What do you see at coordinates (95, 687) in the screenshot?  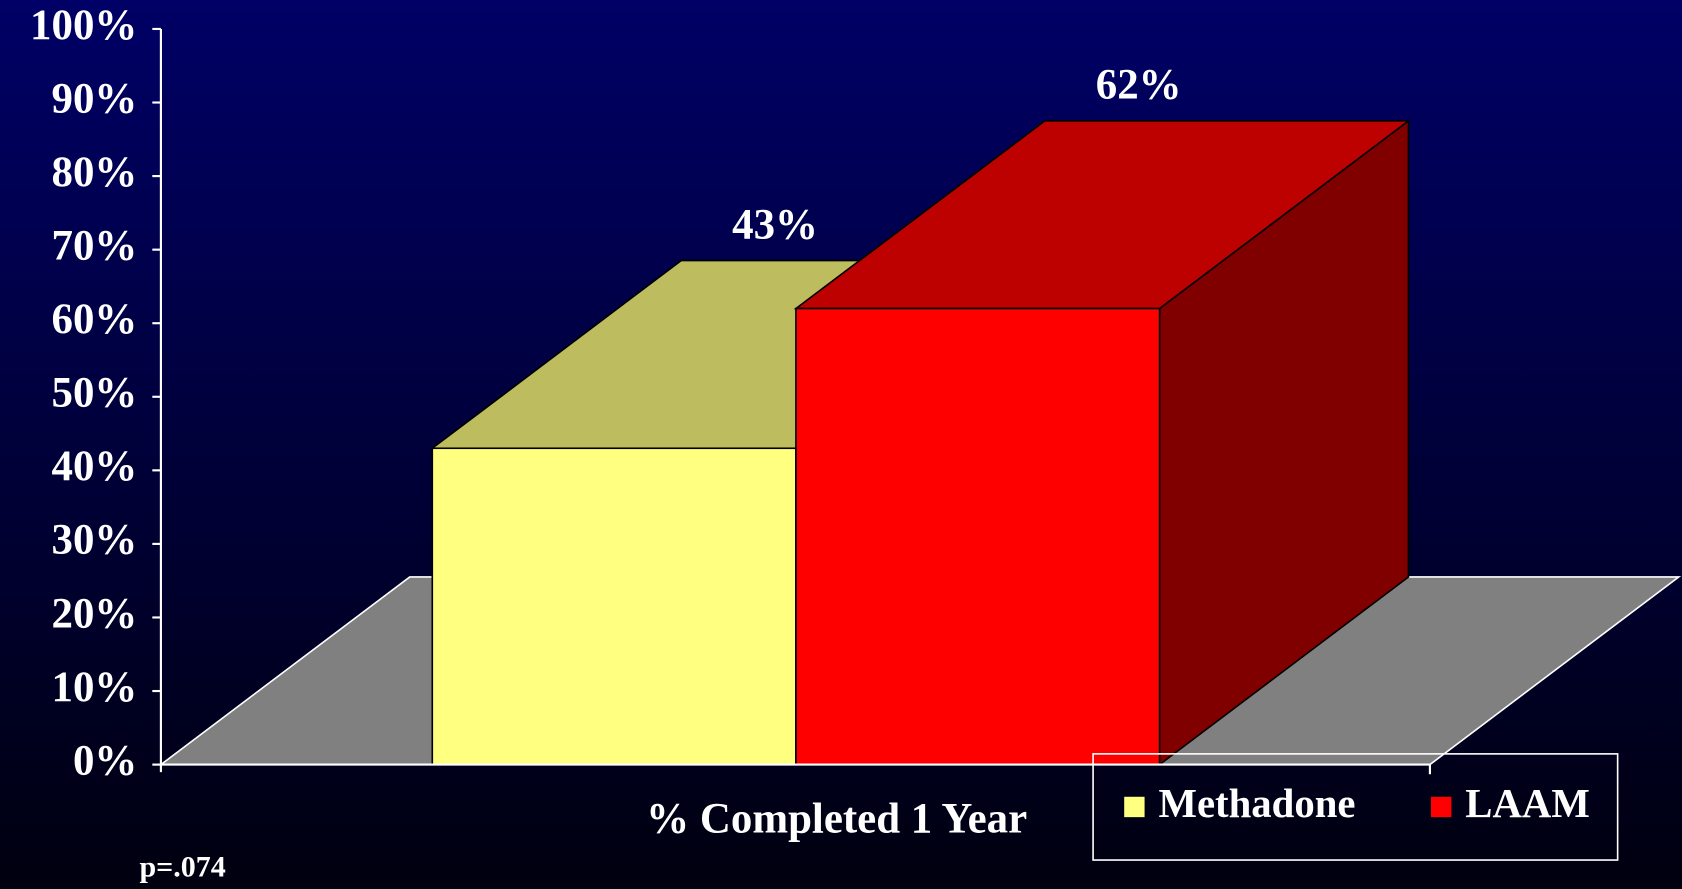 I see `y-tick-label: 10%` at bounding box center [95, 687].